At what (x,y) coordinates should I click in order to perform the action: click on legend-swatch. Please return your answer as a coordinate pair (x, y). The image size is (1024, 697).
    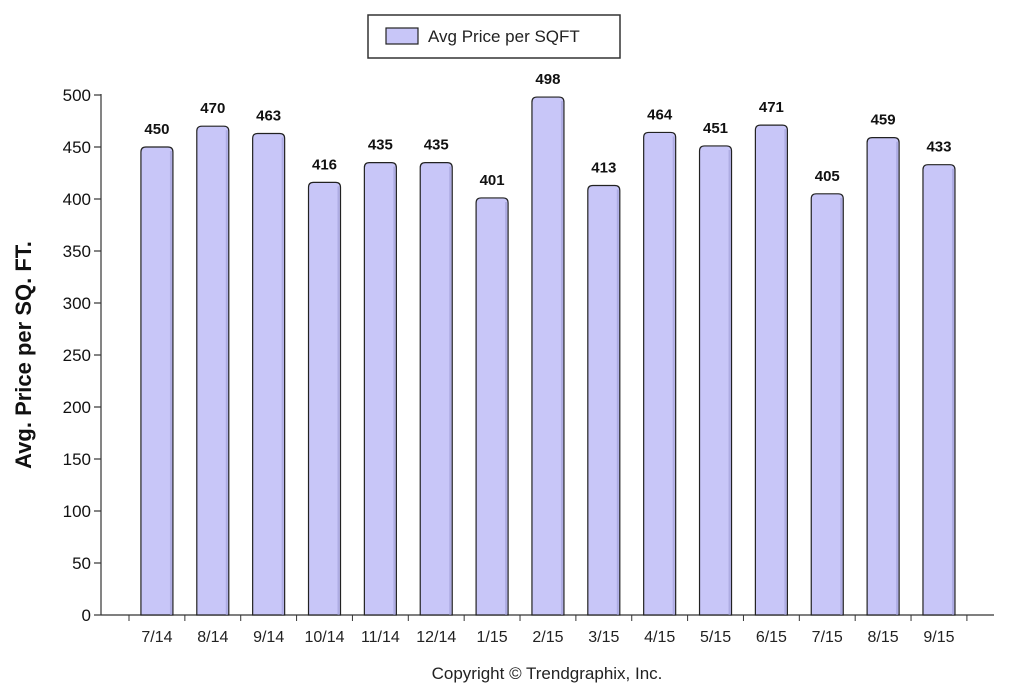
    Looking at the image, I should click on (402, 36).